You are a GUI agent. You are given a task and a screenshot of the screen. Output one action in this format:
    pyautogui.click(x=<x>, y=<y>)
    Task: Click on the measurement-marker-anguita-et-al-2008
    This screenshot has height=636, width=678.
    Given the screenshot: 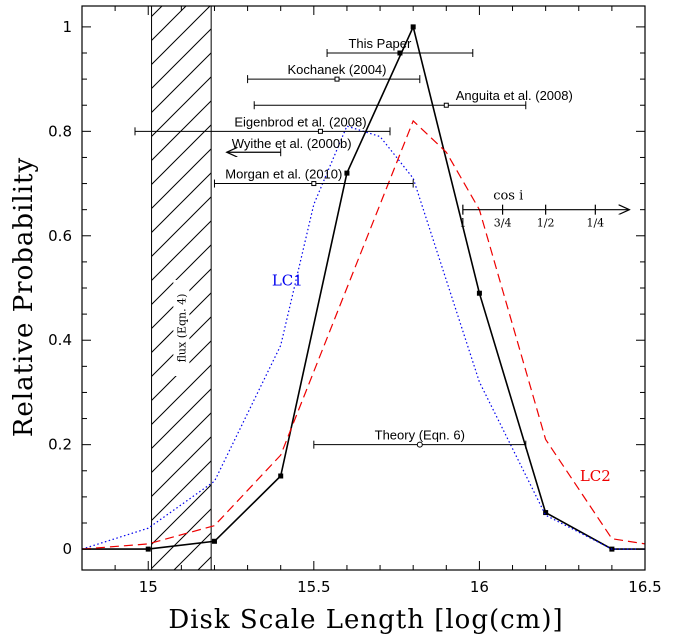 What is the action you would take?
    pyautogui.click(x=446, y=105)
    